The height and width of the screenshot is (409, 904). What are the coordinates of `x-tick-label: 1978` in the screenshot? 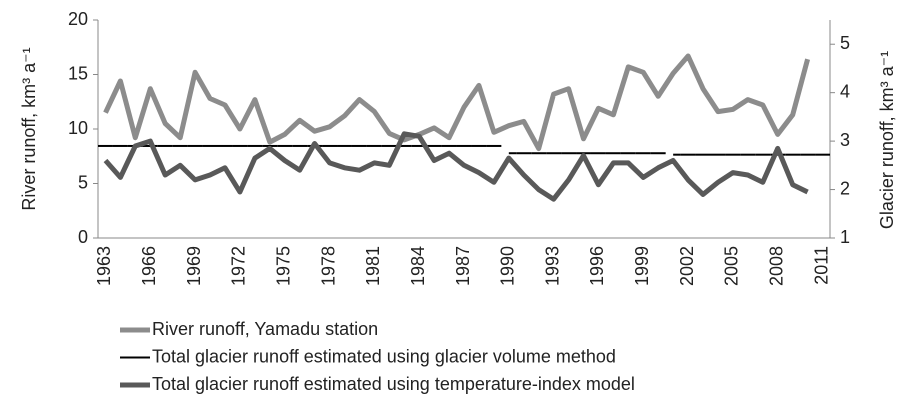 It's located at (328, 266).